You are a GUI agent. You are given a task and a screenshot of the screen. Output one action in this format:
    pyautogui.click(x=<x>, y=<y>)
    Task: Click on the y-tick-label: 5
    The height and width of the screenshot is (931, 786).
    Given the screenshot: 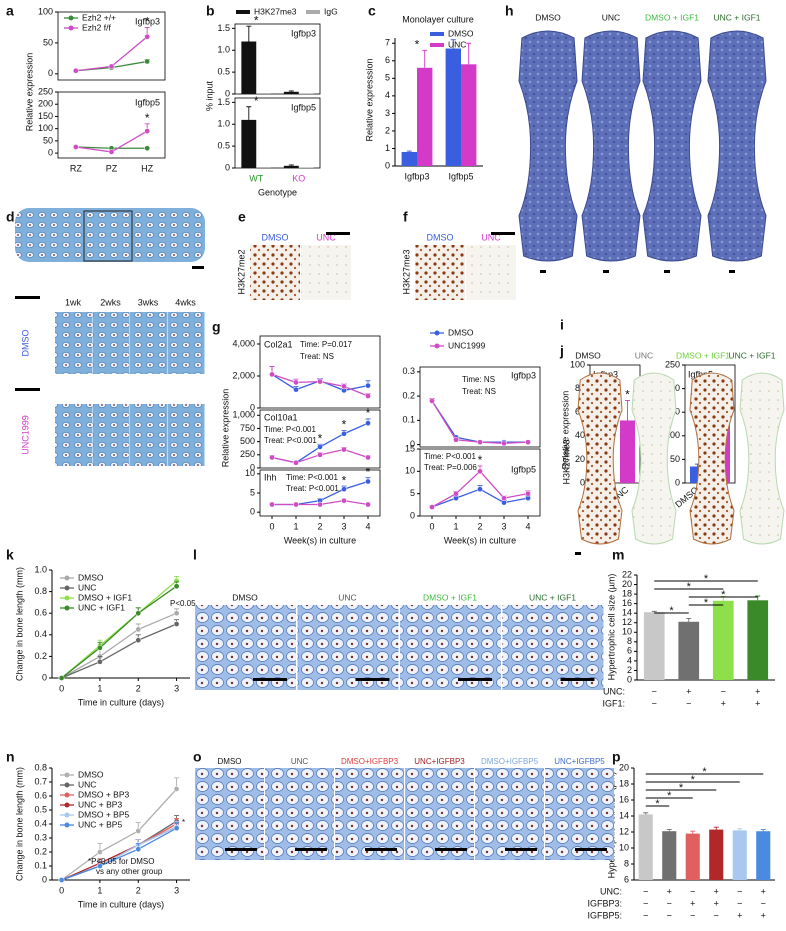 What is the action you would take?
    pyautogui.click(x=252, y=492)
    